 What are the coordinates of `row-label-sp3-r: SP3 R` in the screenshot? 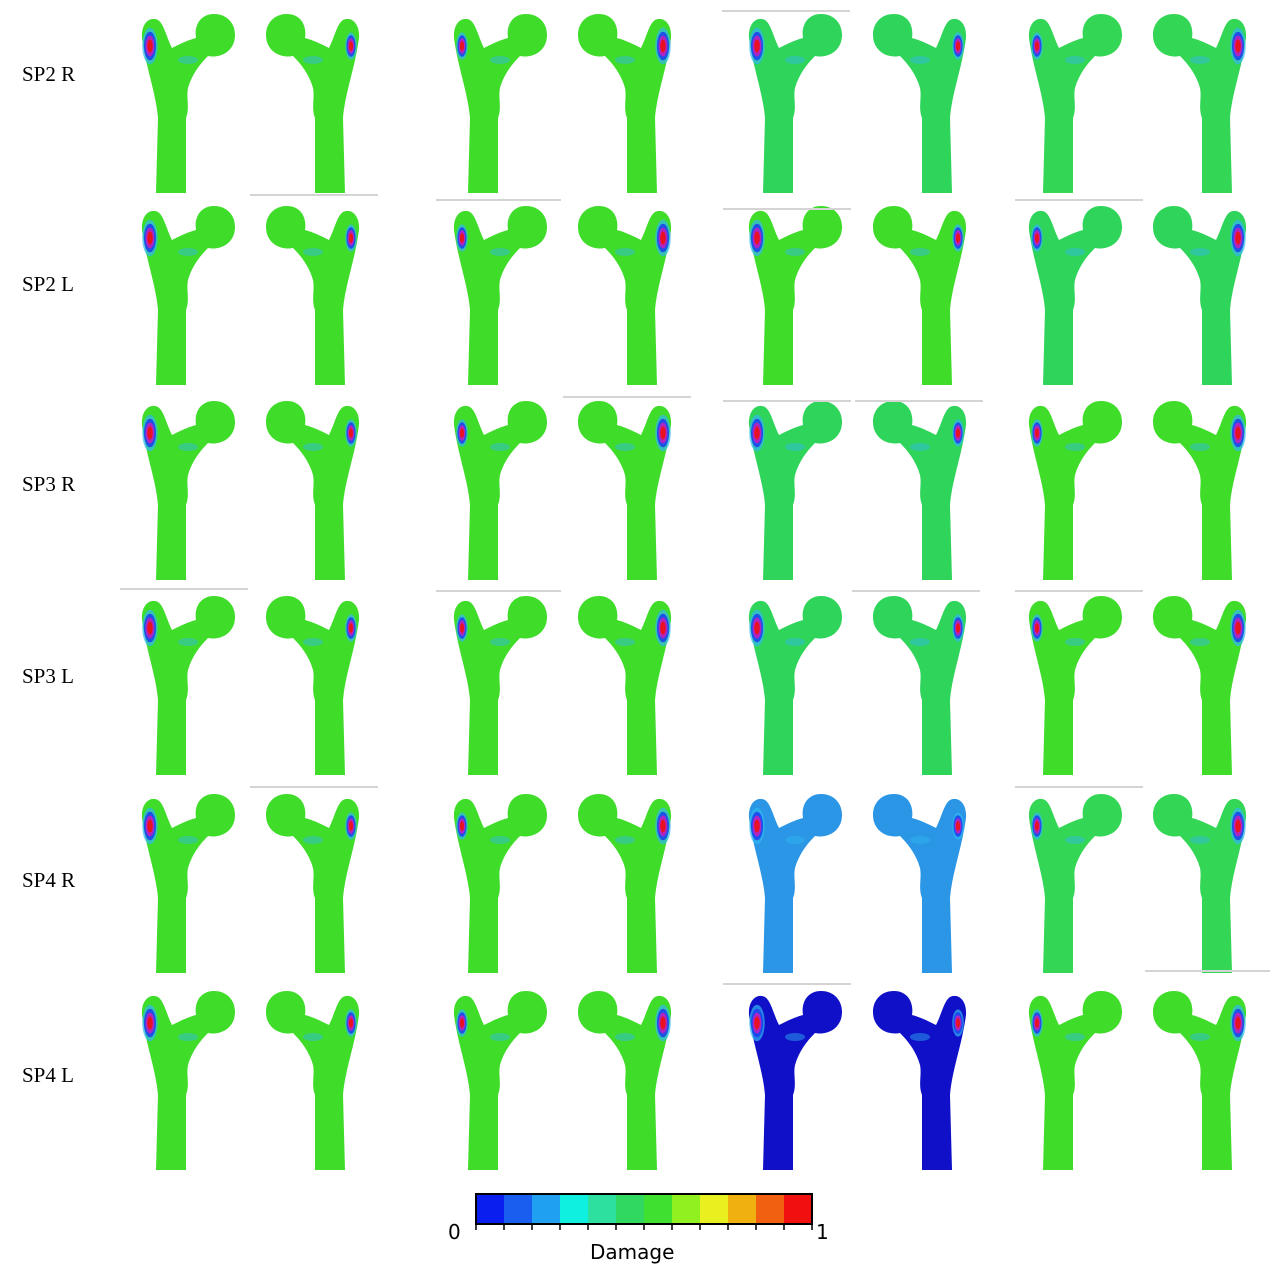 It's located at (49, 484).